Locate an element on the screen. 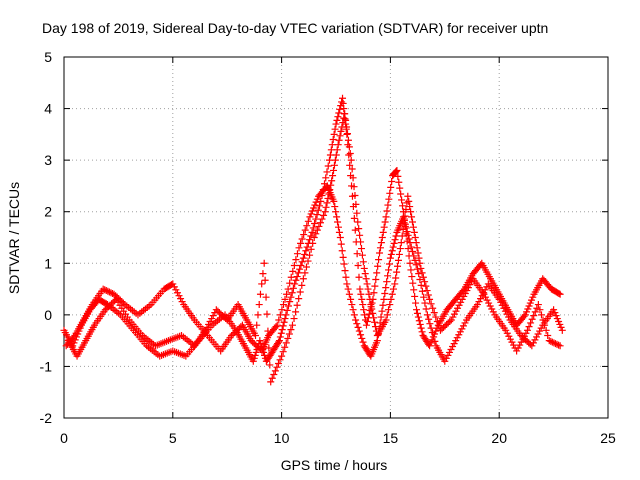 The width and height of the screenshot is (640, 480). x-tick-label: 20 is located at coordinates (499, 438).